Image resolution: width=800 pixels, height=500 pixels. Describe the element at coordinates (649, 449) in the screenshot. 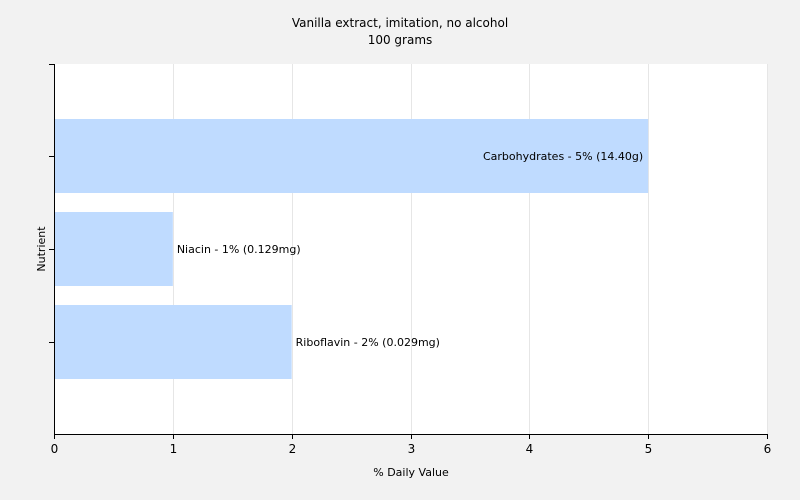

I see `x-tick-label: 5` at that location.